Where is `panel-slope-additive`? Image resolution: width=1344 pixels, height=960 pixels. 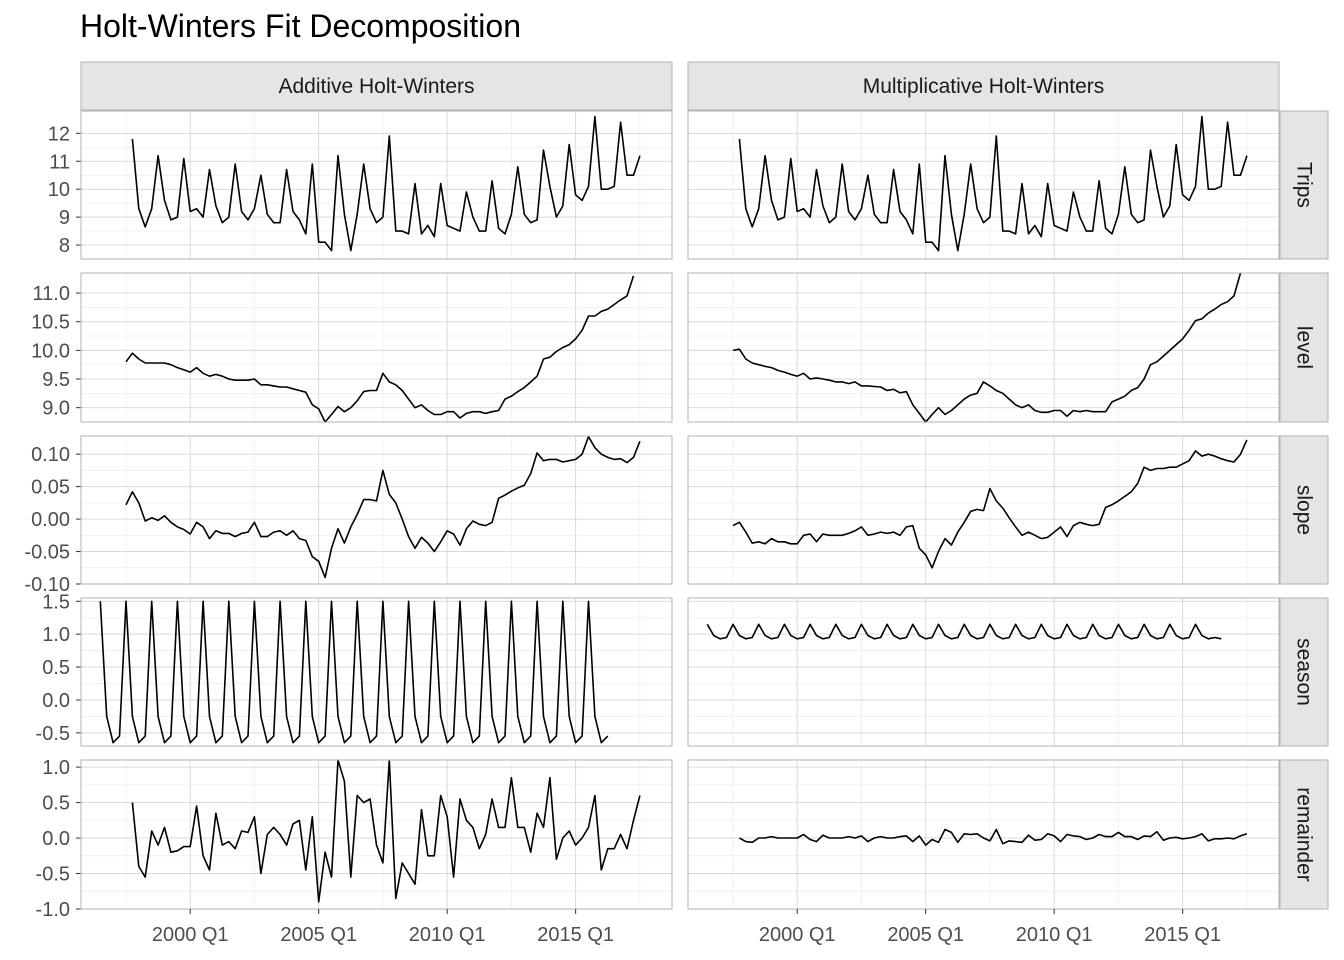 panel-slope-additive is located at coordinates (376, 510).